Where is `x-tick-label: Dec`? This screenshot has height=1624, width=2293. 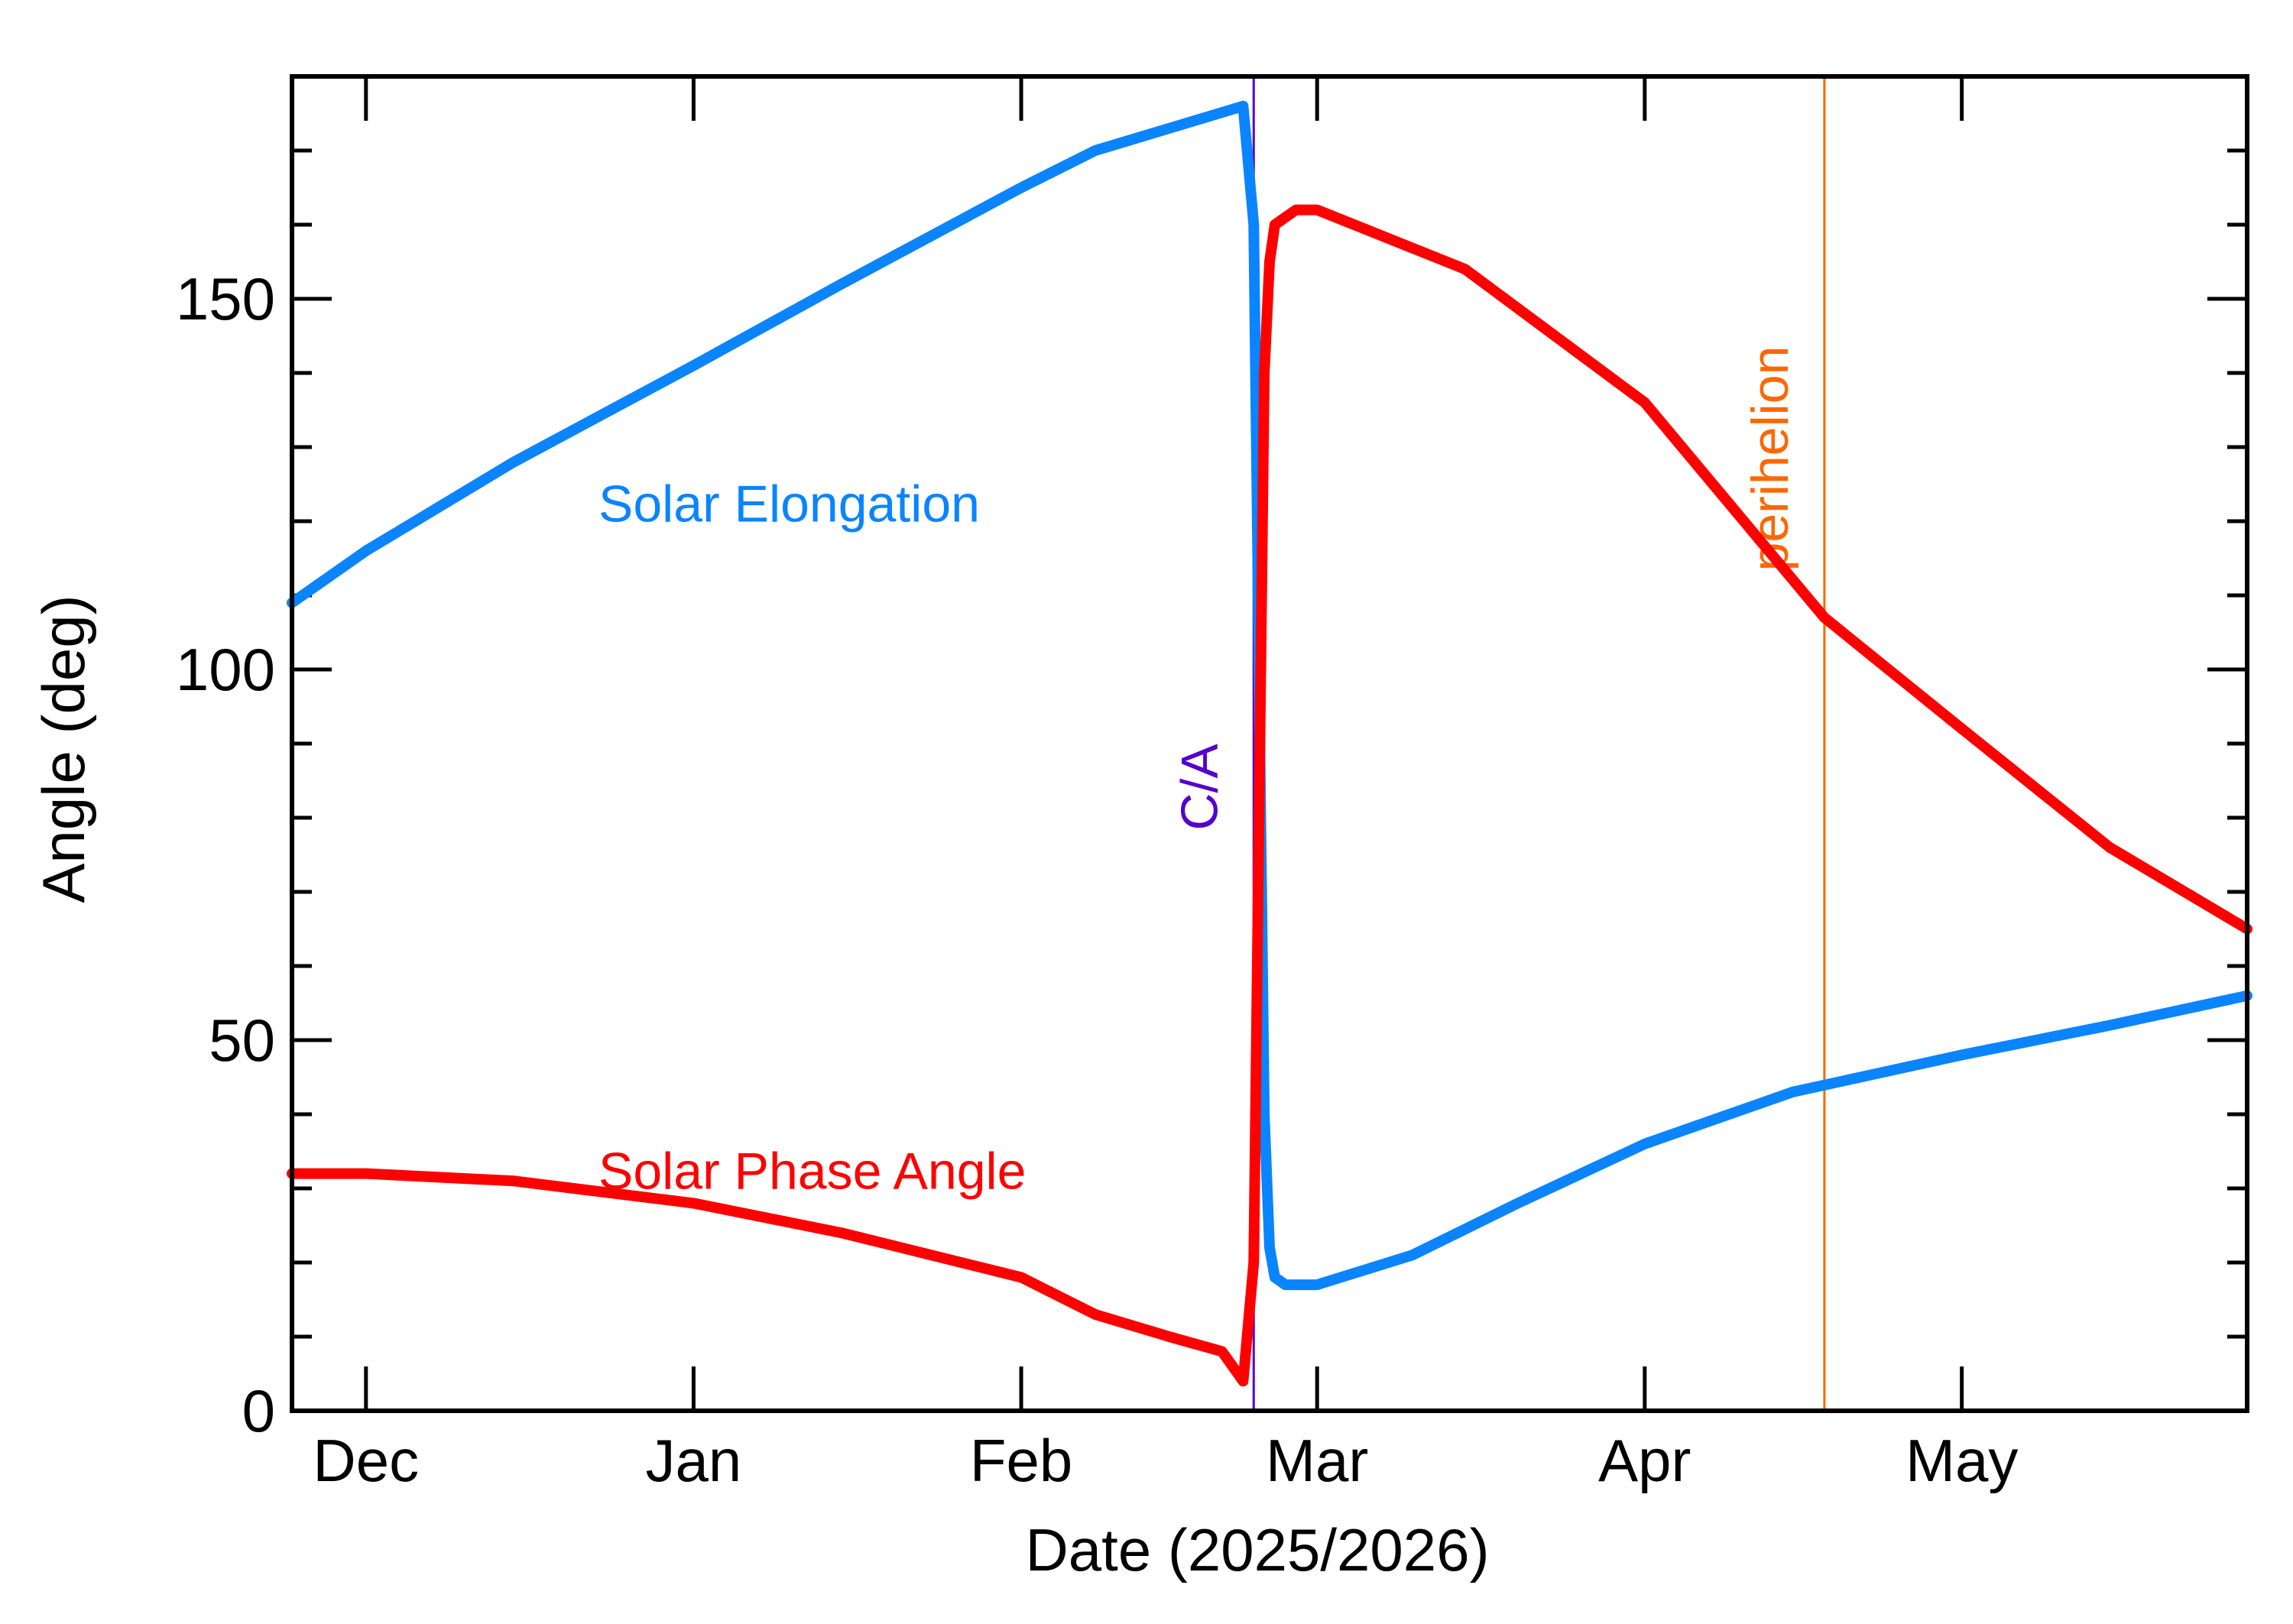
x-tick-label: Dec is located at coordinates (366, 1460).